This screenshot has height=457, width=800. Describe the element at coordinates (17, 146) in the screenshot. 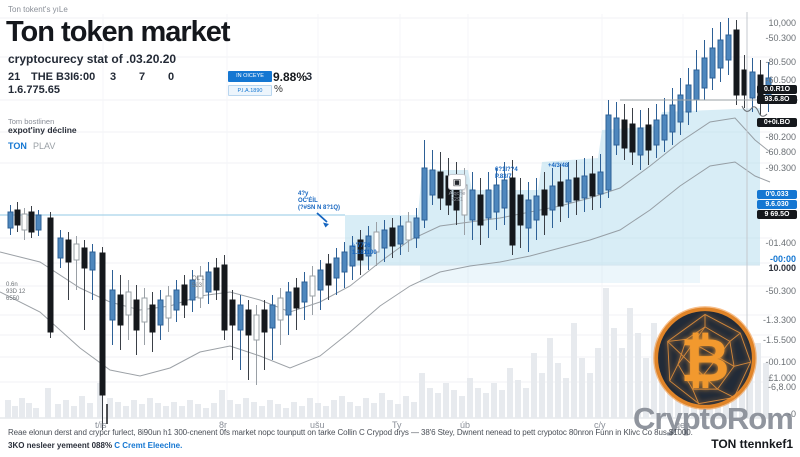

I see `tab-ton: TON` at that location.